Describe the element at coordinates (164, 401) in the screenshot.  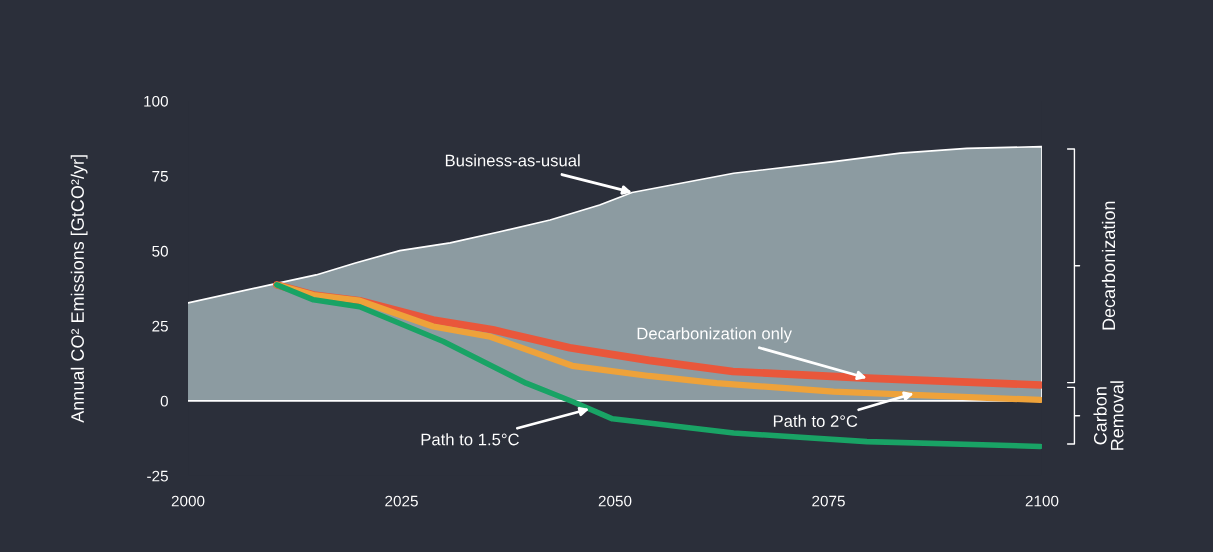
I see `y-tick-label: 0` at that location.